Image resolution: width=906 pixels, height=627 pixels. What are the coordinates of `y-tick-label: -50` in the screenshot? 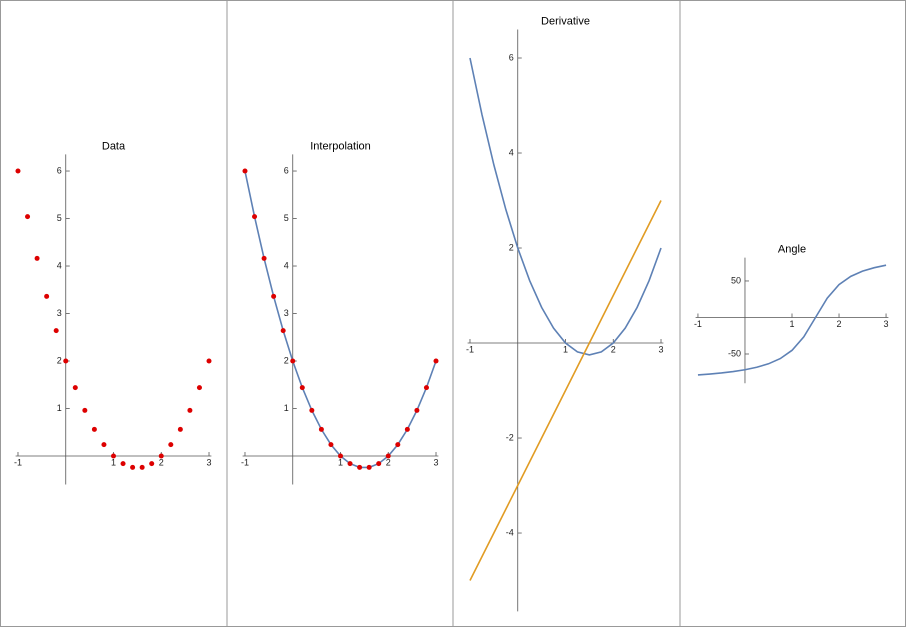 It's located at (734, 353).